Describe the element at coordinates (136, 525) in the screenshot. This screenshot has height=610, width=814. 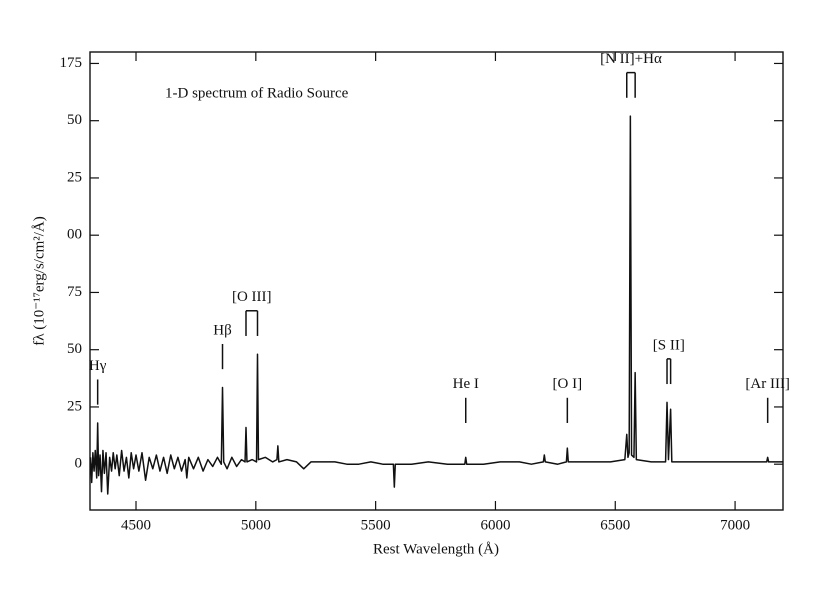
I see `x-tick-label: 4500` at that location.